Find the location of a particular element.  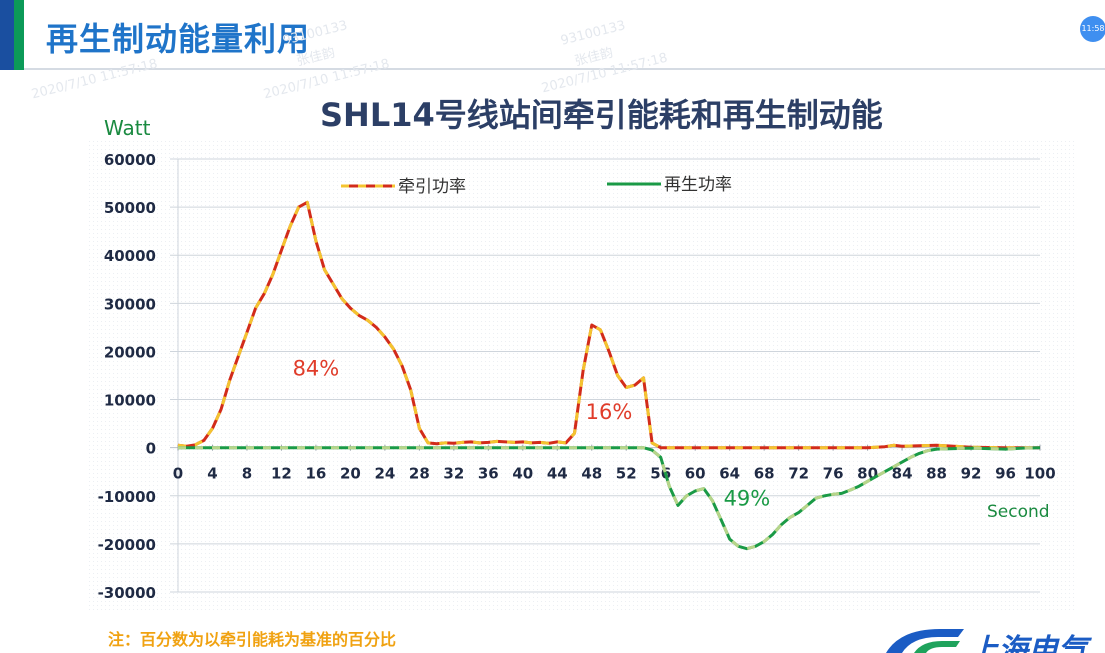

x-tick-label: 44 is located at coordinates (557, 474).